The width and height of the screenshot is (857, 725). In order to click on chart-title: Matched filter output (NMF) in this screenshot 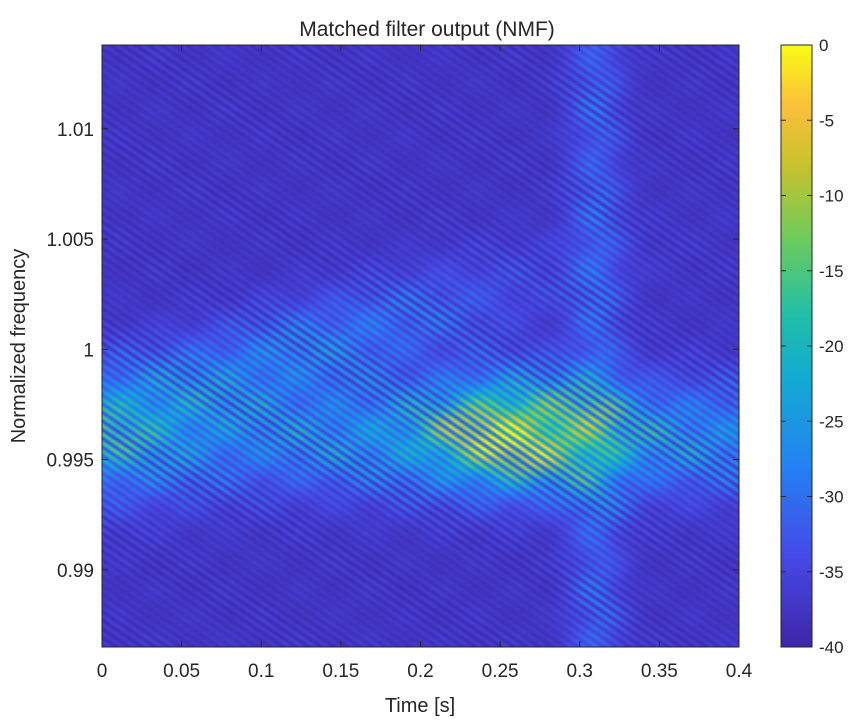, I will do `click(427, 29)`.